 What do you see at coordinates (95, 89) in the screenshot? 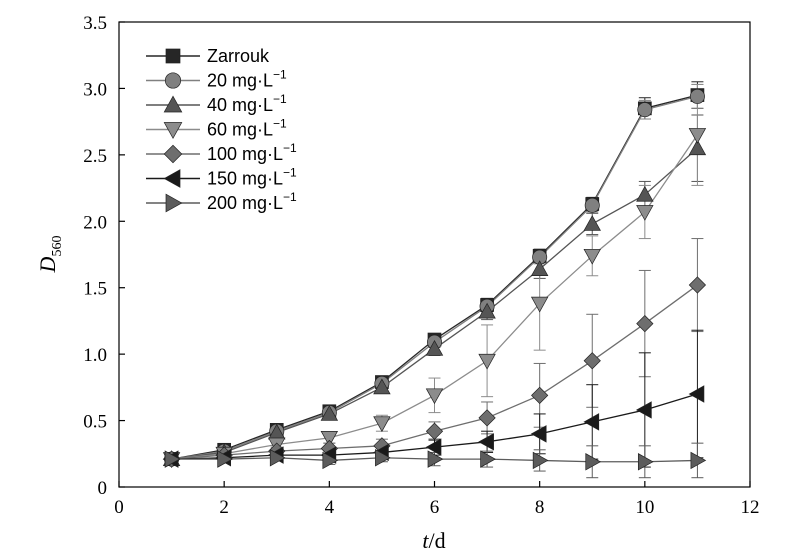
I see `y-tick-label: 3.0` at bounding box center [95, 89].